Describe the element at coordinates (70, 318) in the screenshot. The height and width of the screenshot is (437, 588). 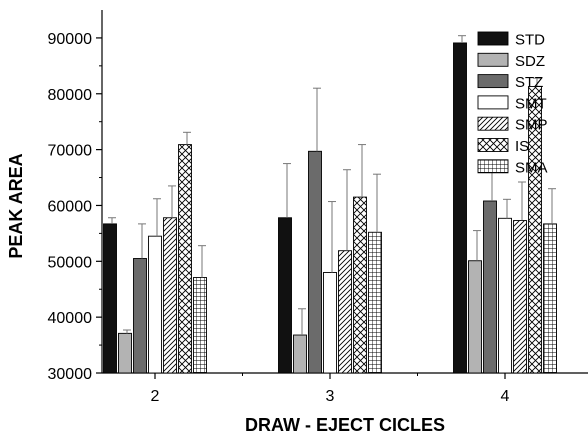
I see `y-tick-label: 40000` at that location.